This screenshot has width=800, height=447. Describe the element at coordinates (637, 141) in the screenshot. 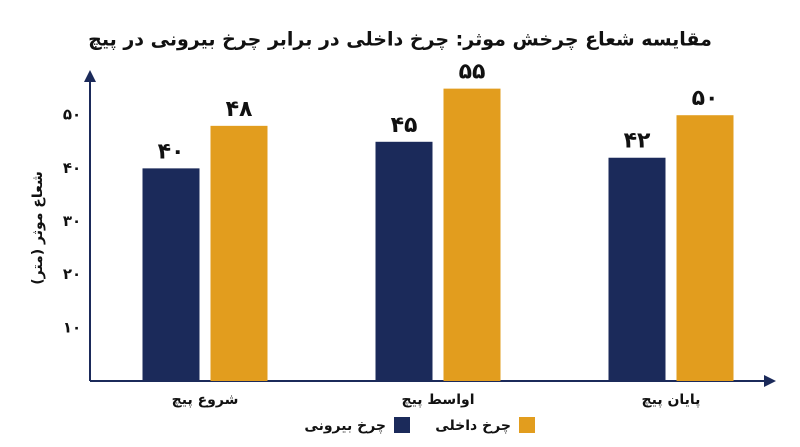

I see `value-label: ۴۲` at that location.